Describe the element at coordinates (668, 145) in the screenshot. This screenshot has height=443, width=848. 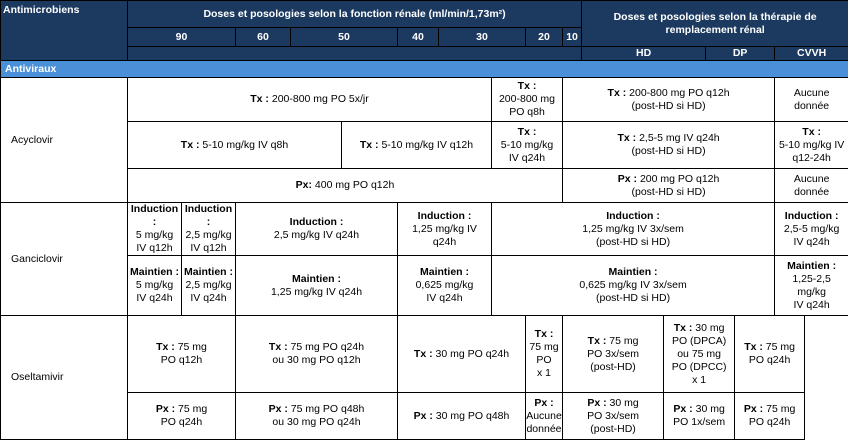
I see `dose-cell: Tx : 2,5-5 mg IV q24h (post-HD si HD)` at that location.